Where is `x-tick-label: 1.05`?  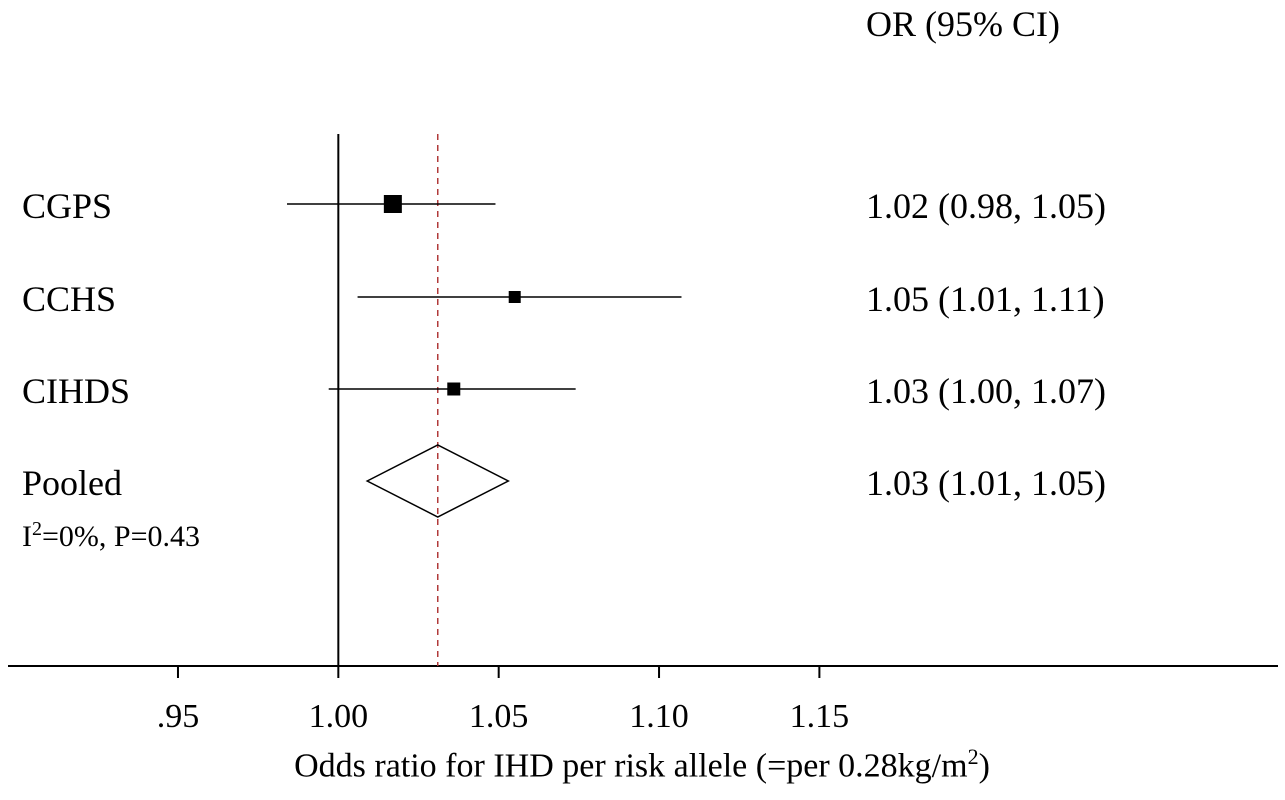 x-tick-label: 1.05 is located at coordinates (498, 716).